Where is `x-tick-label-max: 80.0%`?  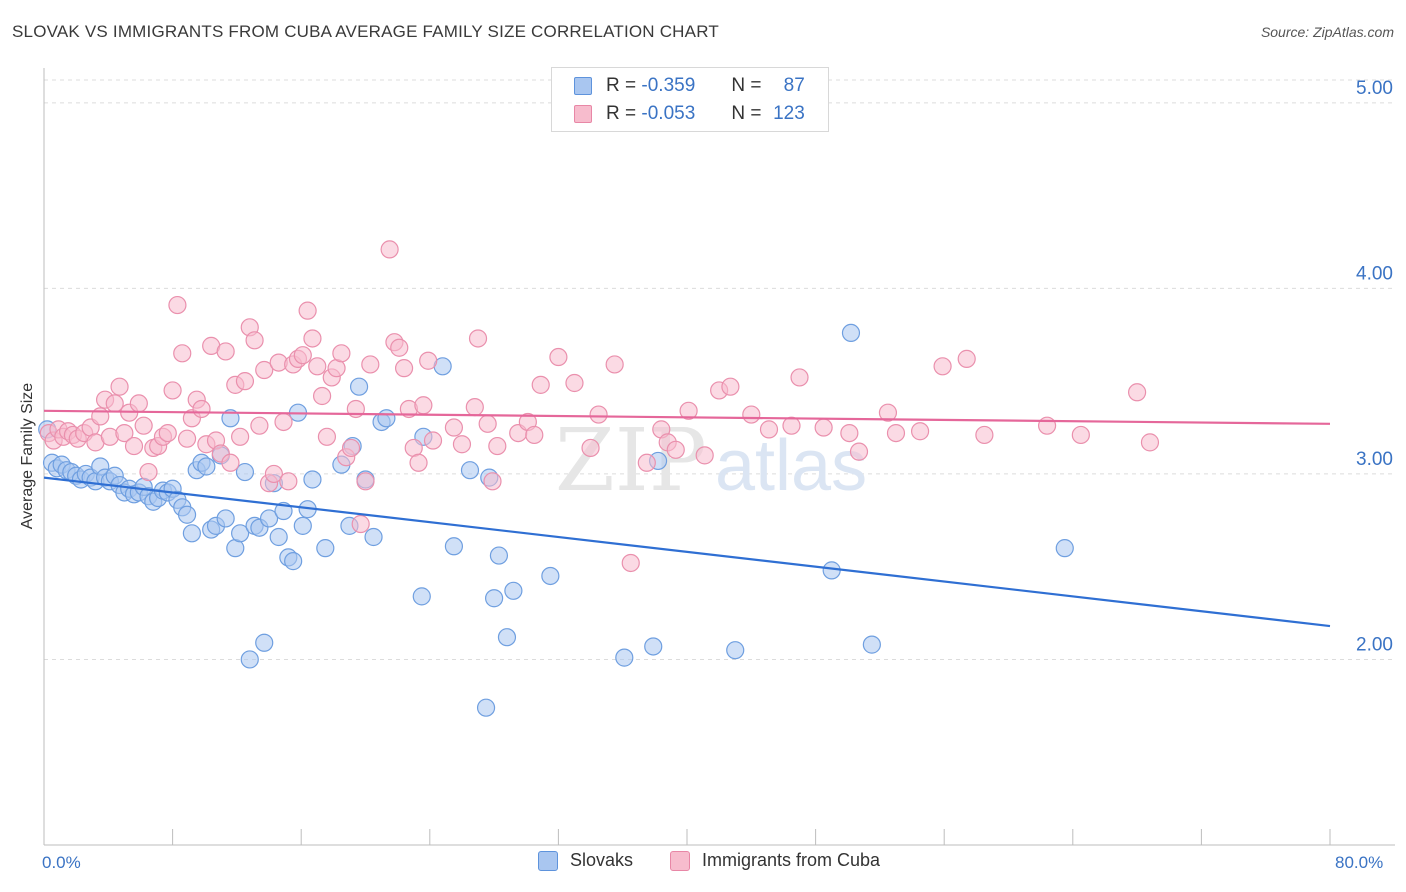
x-tick-label-max: 80.0% is located at coordinates (1359, 862).